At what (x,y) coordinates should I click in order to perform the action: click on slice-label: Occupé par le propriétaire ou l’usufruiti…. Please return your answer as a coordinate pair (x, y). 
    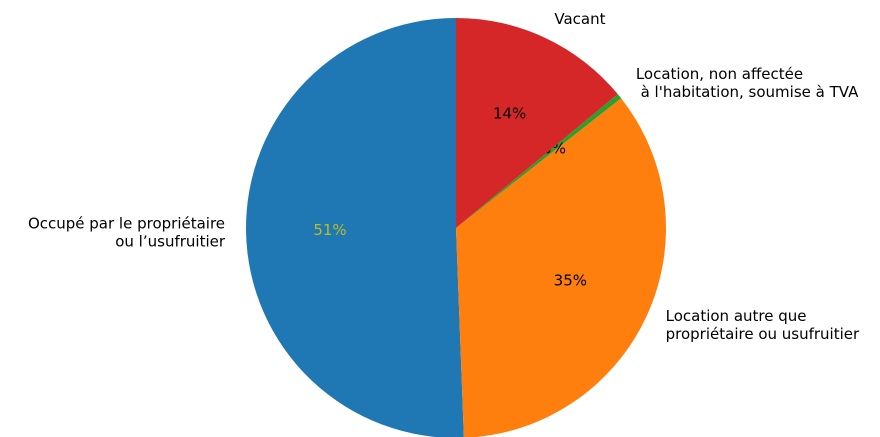
    Looking at the image, I should click on (127, 232).